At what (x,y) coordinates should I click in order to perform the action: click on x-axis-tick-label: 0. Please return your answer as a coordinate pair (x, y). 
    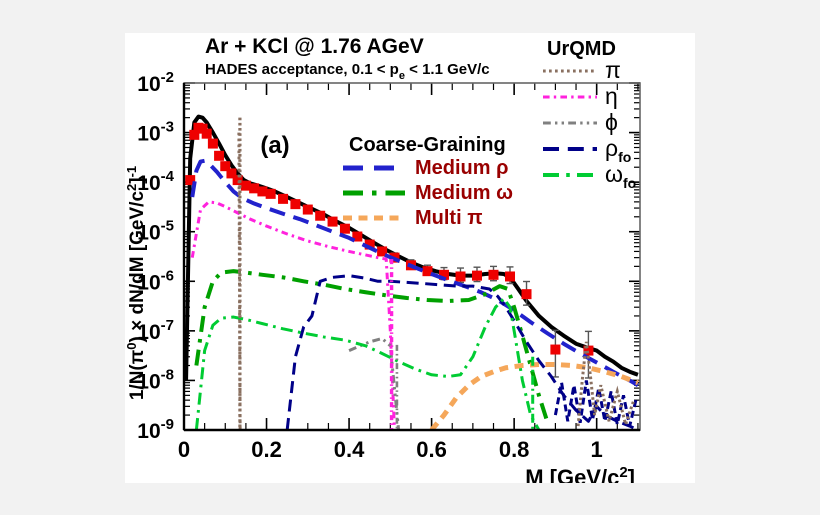
    Looking at the image, I should click on (184, 449).